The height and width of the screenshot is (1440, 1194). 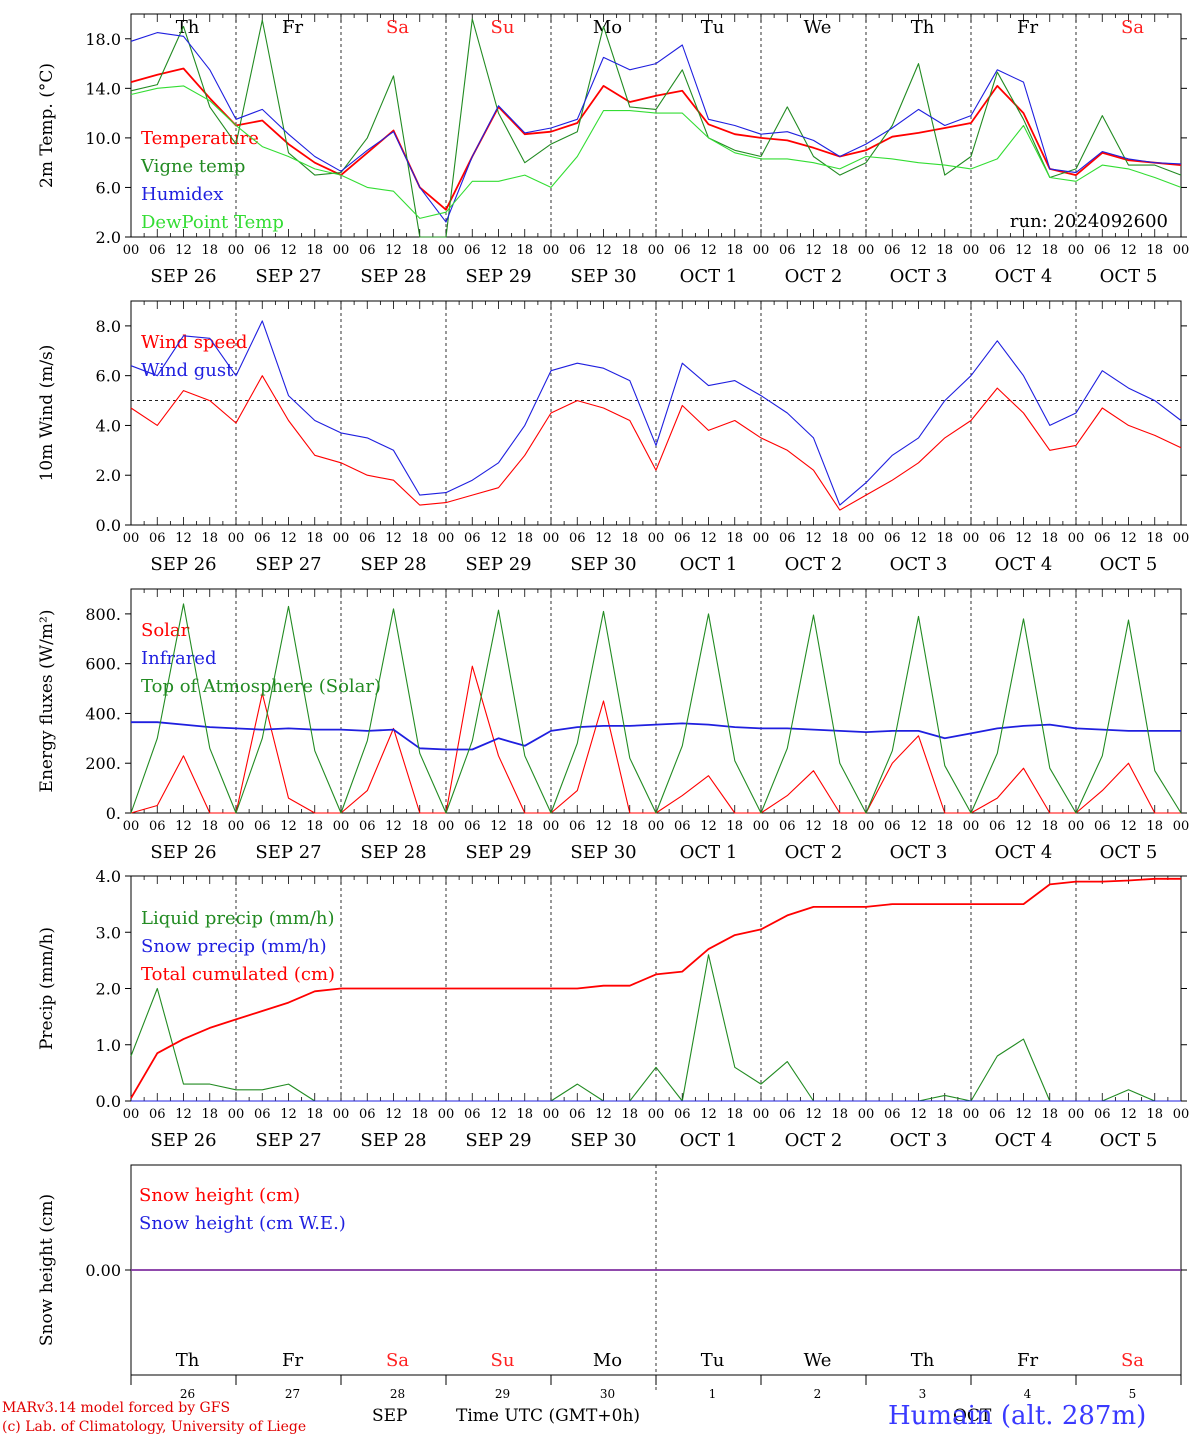 What do you see at coordinates (393, 276) in the screenshot?
I see `date-label: SEP 28` at bounding box center [393, 276].